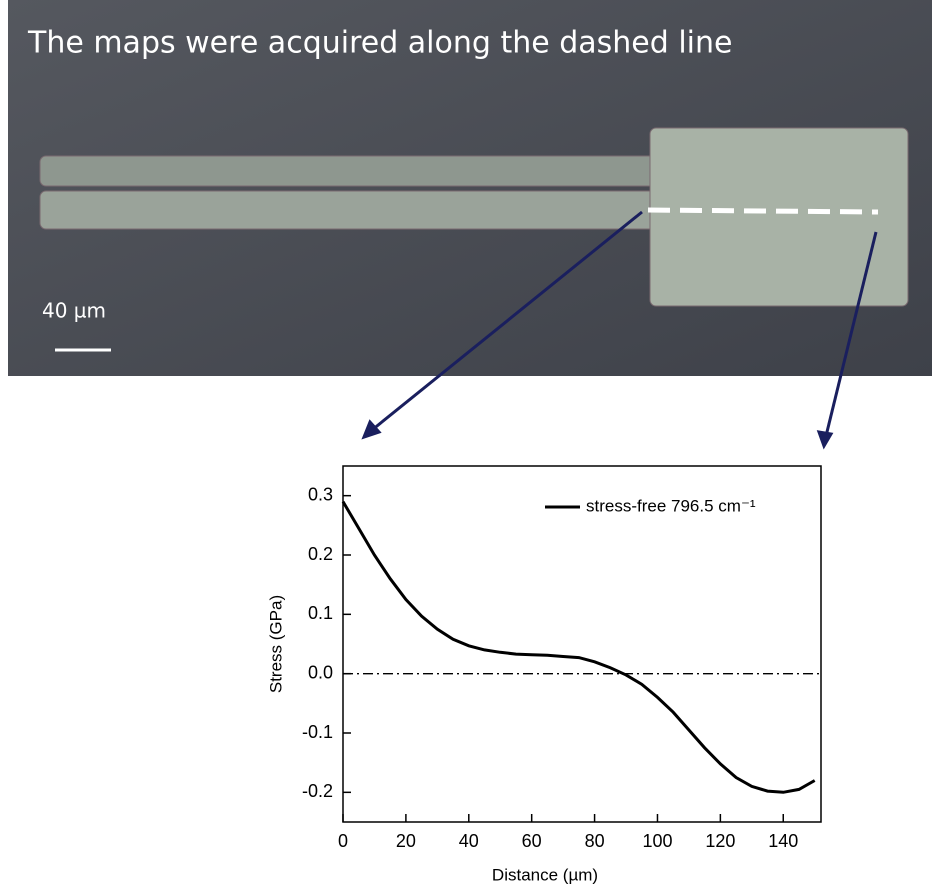 Image resolution: width=932 pixels, height=886 pixels. I want to click on x-tick-label: 120, so click(720, 841).